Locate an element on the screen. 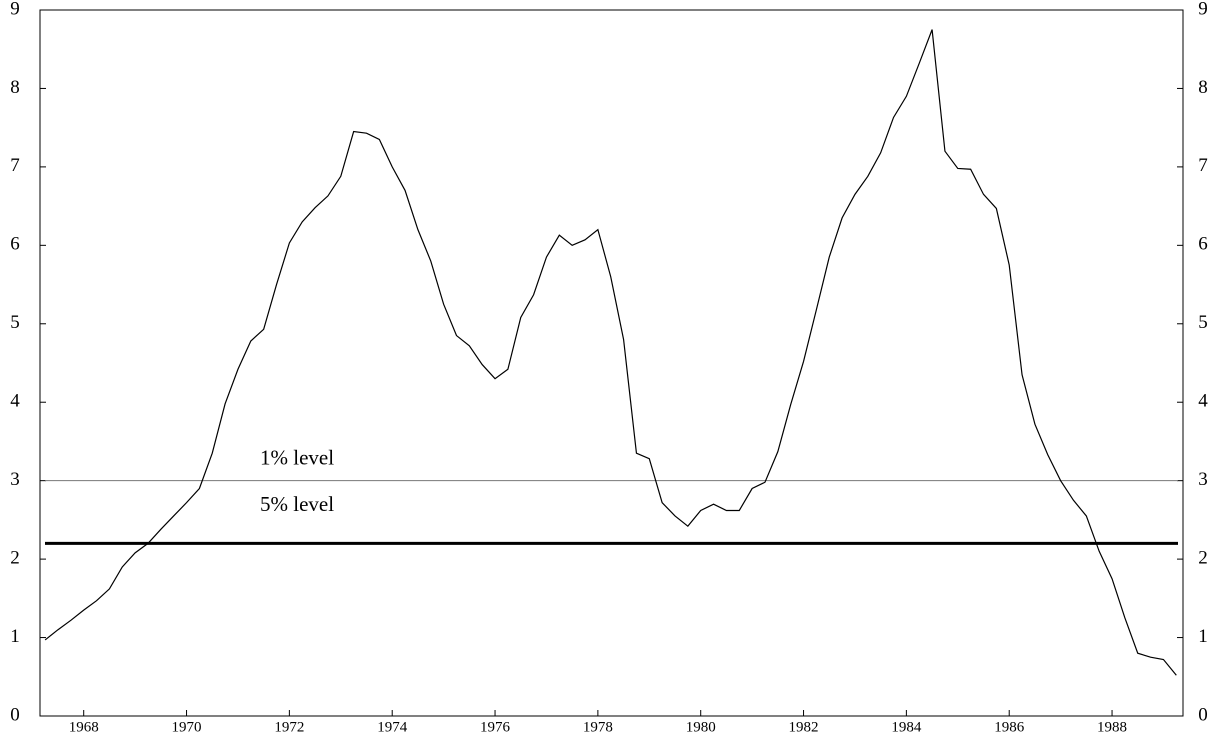 The image size is (1215, 736). y-tick-label: 5 is located at coordinates (15, 322).